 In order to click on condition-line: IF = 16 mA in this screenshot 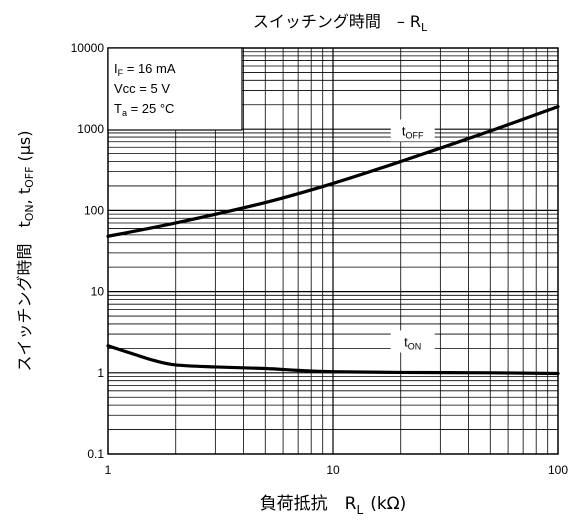, I will do `click(145, 69)`.